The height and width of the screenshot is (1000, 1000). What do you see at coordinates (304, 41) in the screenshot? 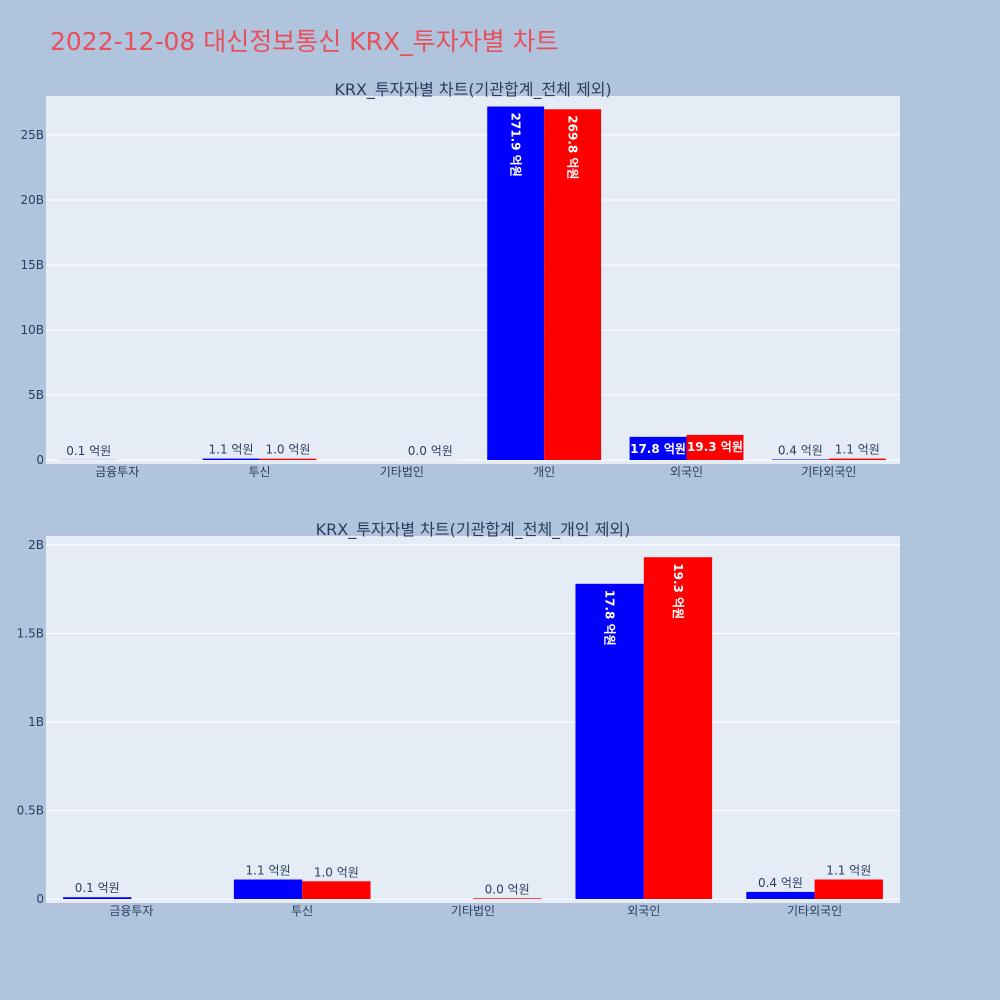
I see `page-title: 2022-12-08 대신정보통신 KRX_투자자별 차트` at bounding box center [304, 41].